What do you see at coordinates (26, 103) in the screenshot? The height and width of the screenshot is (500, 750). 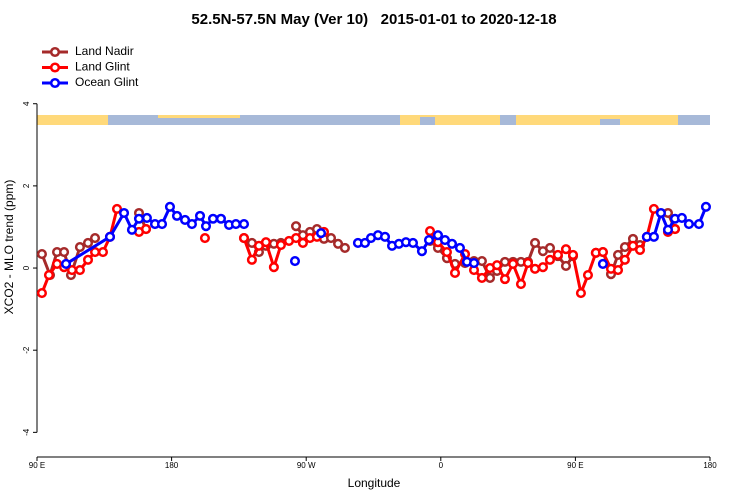 I see `y-tick-label: 4` at bounding box center [26, 103].